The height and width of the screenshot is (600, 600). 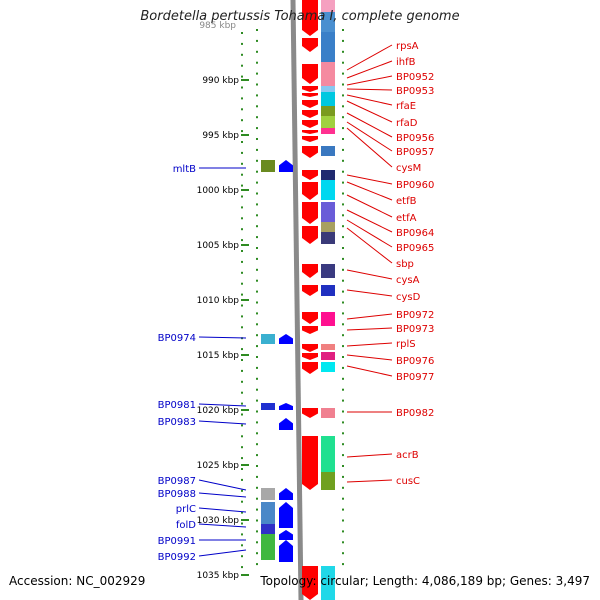 I want to click on gene-label-right: BP0956, so click(x=415, y=138).